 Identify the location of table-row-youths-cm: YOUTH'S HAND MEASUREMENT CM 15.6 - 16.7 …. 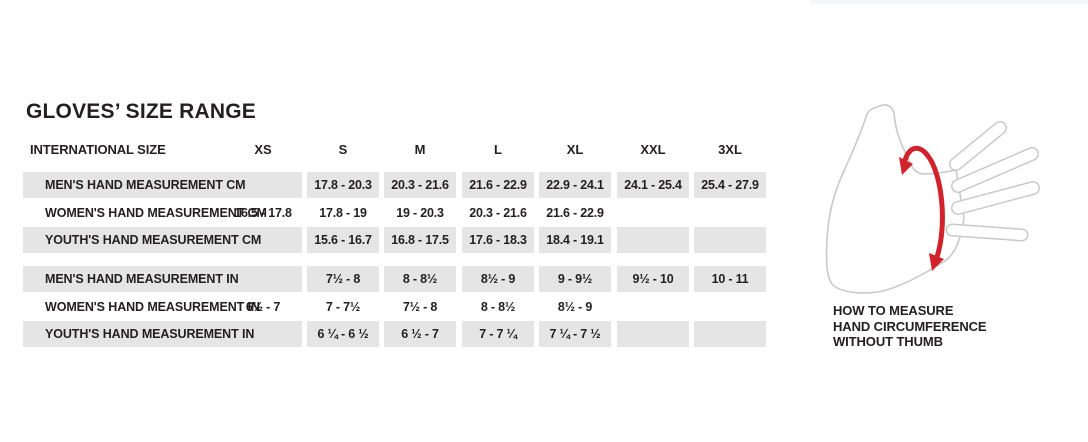
(544, 240).